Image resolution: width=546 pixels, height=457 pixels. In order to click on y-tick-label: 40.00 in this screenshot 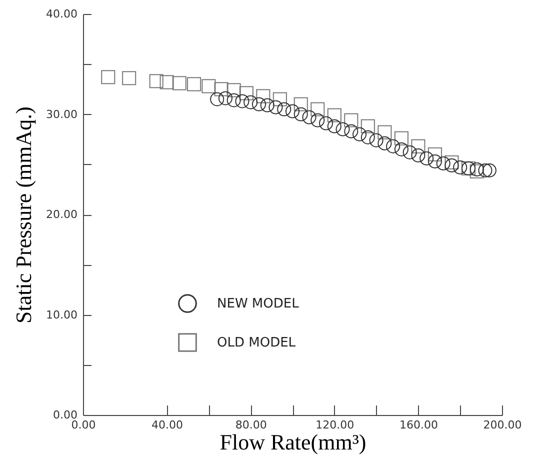, I will do `click(62, 14)`.